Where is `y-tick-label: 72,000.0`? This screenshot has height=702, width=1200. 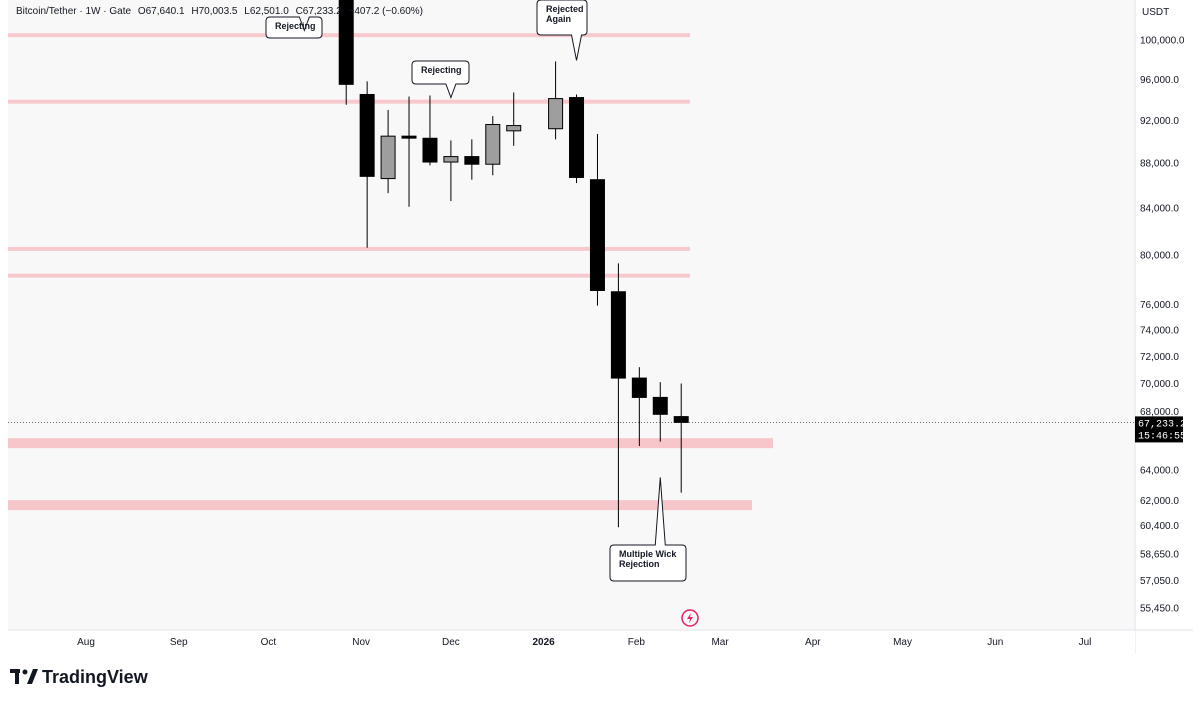
y-tick-label: 72,000.0 is located at coordinates (1159, 357).